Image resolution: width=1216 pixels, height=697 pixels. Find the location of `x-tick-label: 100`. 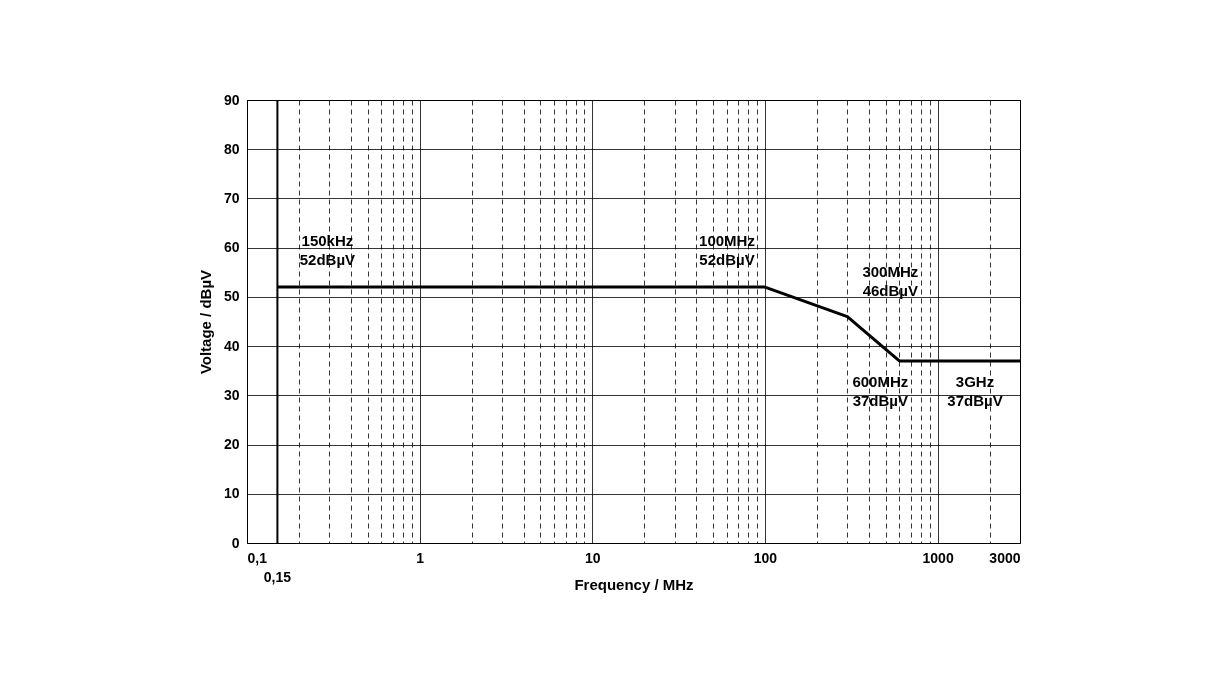

x-tick-label: 100 is located at coordinates (765, 557).